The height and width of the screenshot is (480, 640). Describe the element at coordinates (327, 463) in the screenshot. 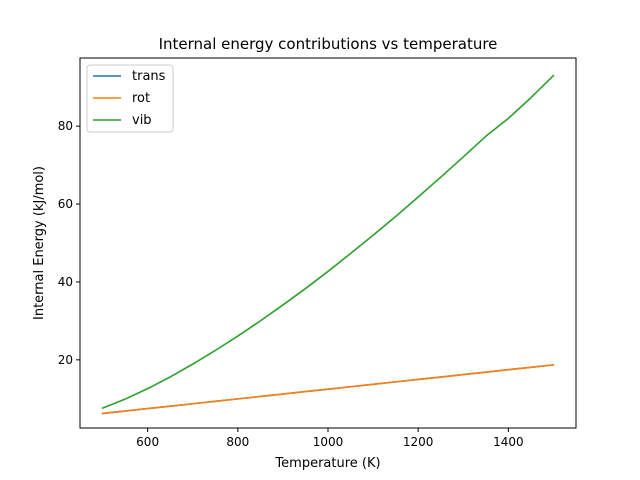

I see `x-axis-label: Temperature (K)` at that location.